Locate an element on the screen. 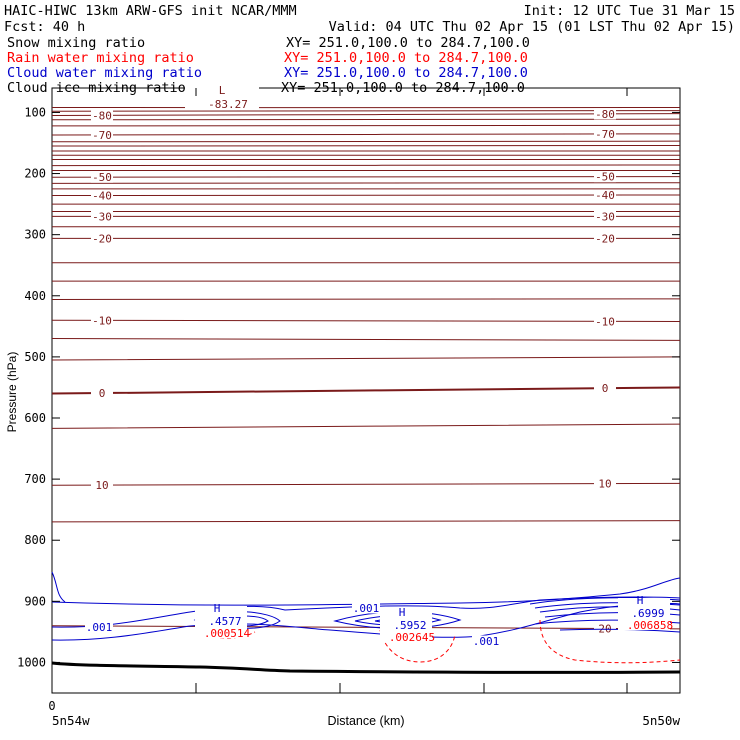 Image resolution: width=740 pixels, height=740 pixels. field-xy-snow: XY= 251.0,100.0 to 284.7,100.0 is located at coordinates (408, 43).